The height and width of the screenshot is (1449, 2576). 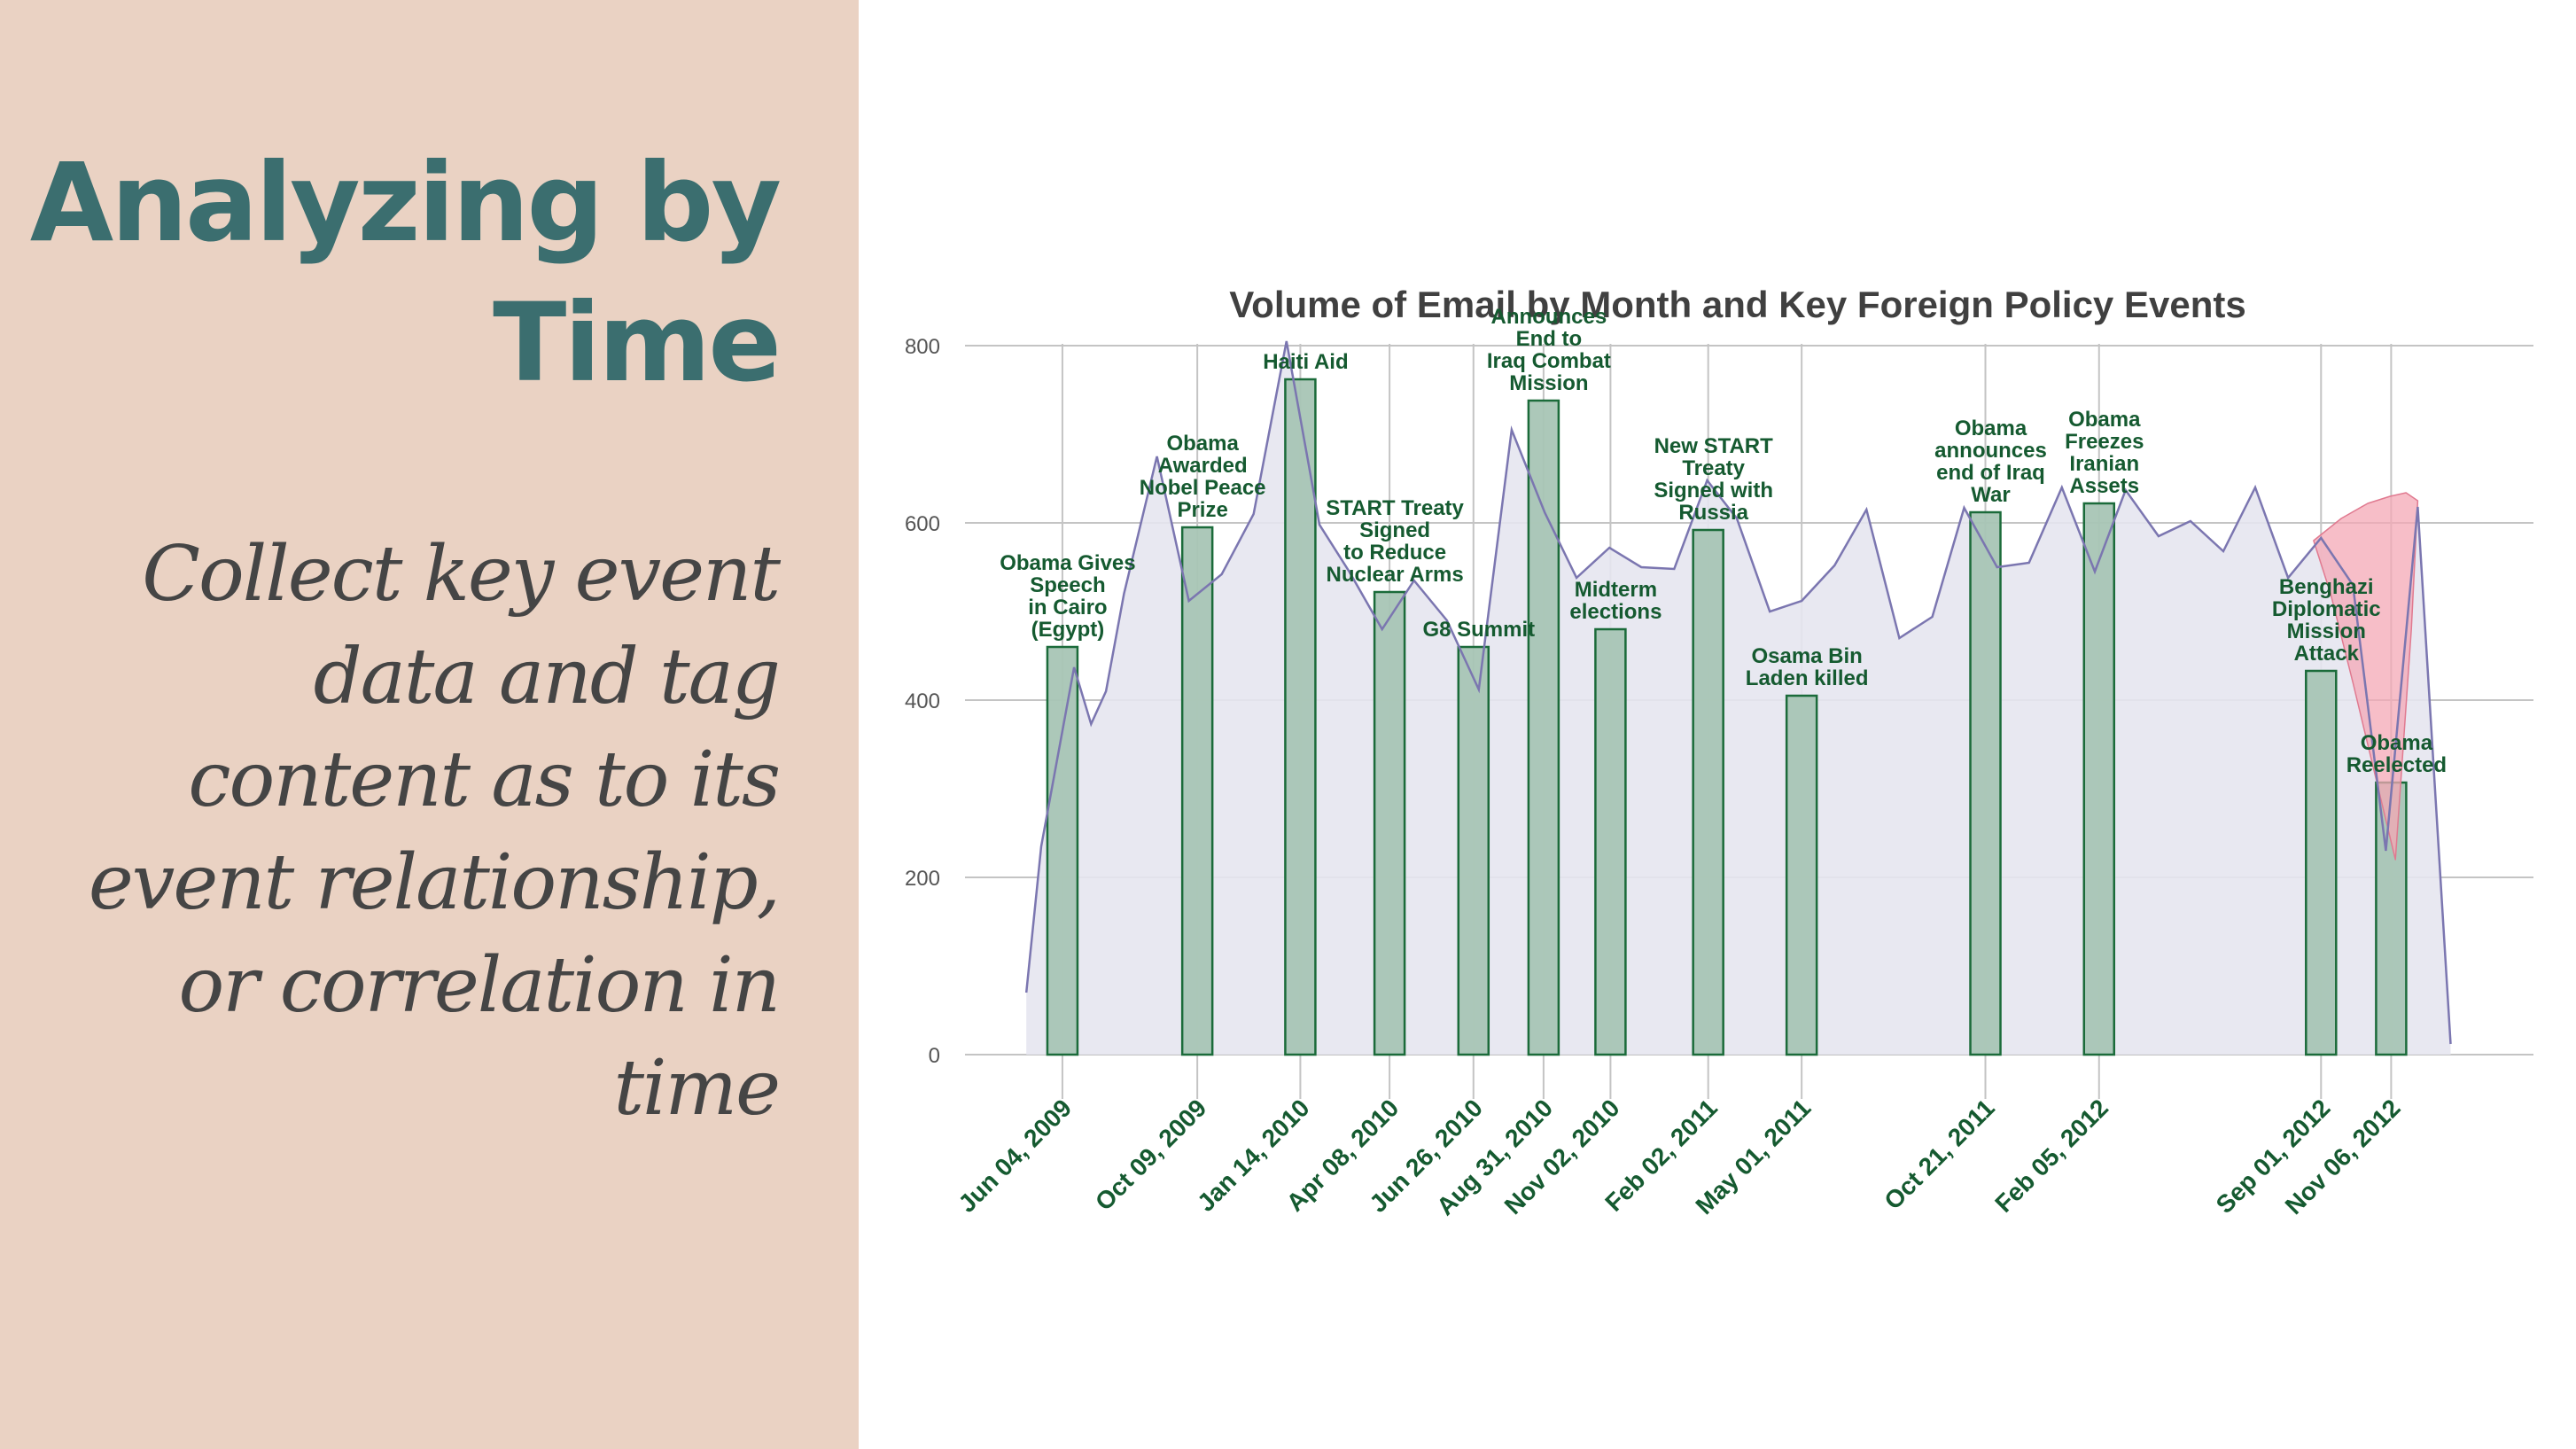 I want to click on event-label: G8 Summit, so click(x=1479, y=630).